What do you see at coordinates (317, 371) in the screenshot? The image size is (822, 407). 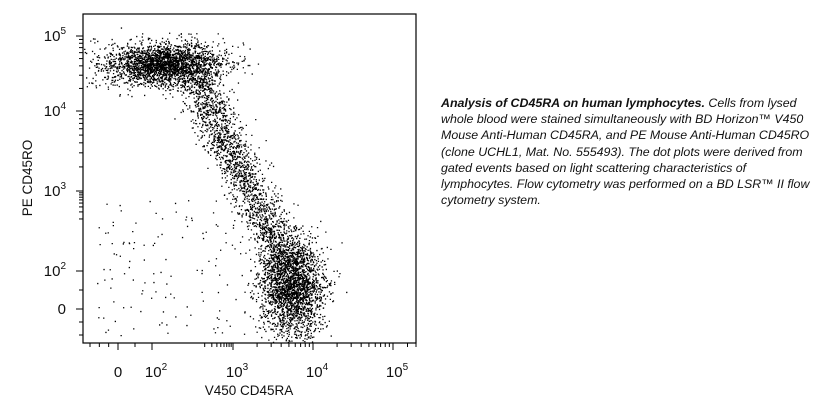 I see `x-tick-label: 10⁴` at bounding box center [317, 371].